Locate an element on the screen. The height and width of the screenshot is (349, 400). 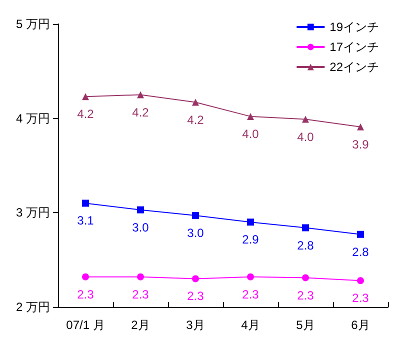
x-tick-label: 6月 is located at coordinates (360, 325).